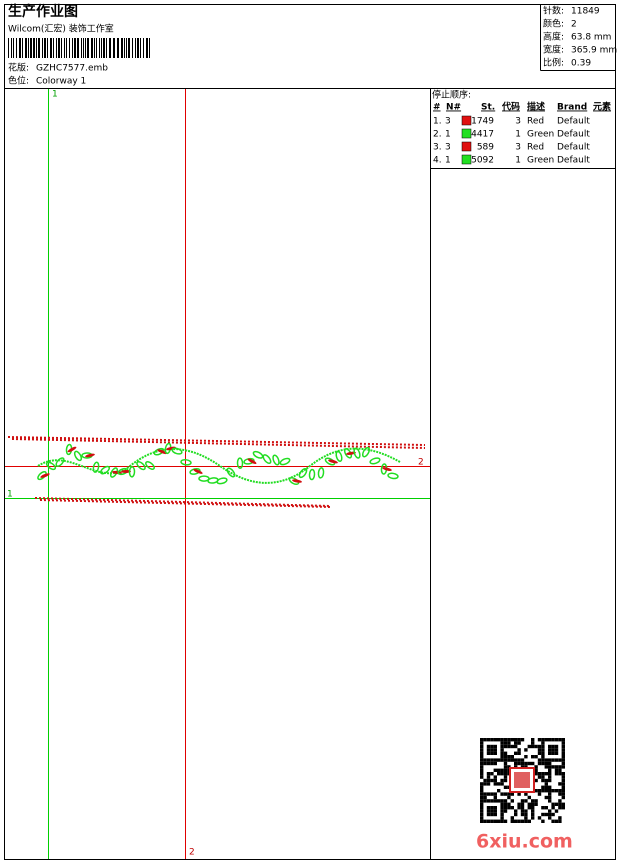  I want to click on color-swatch, so click(466, 133).